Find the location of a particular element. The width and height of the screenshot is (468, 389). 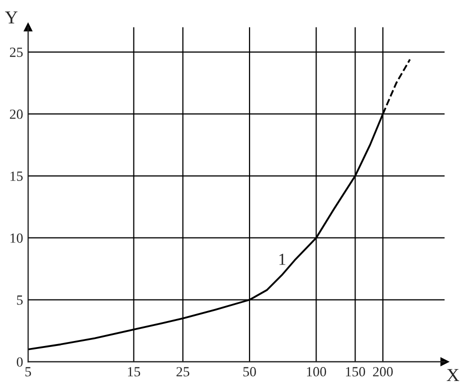

y-tick-label: 0 is located at coordinates (19, 362).